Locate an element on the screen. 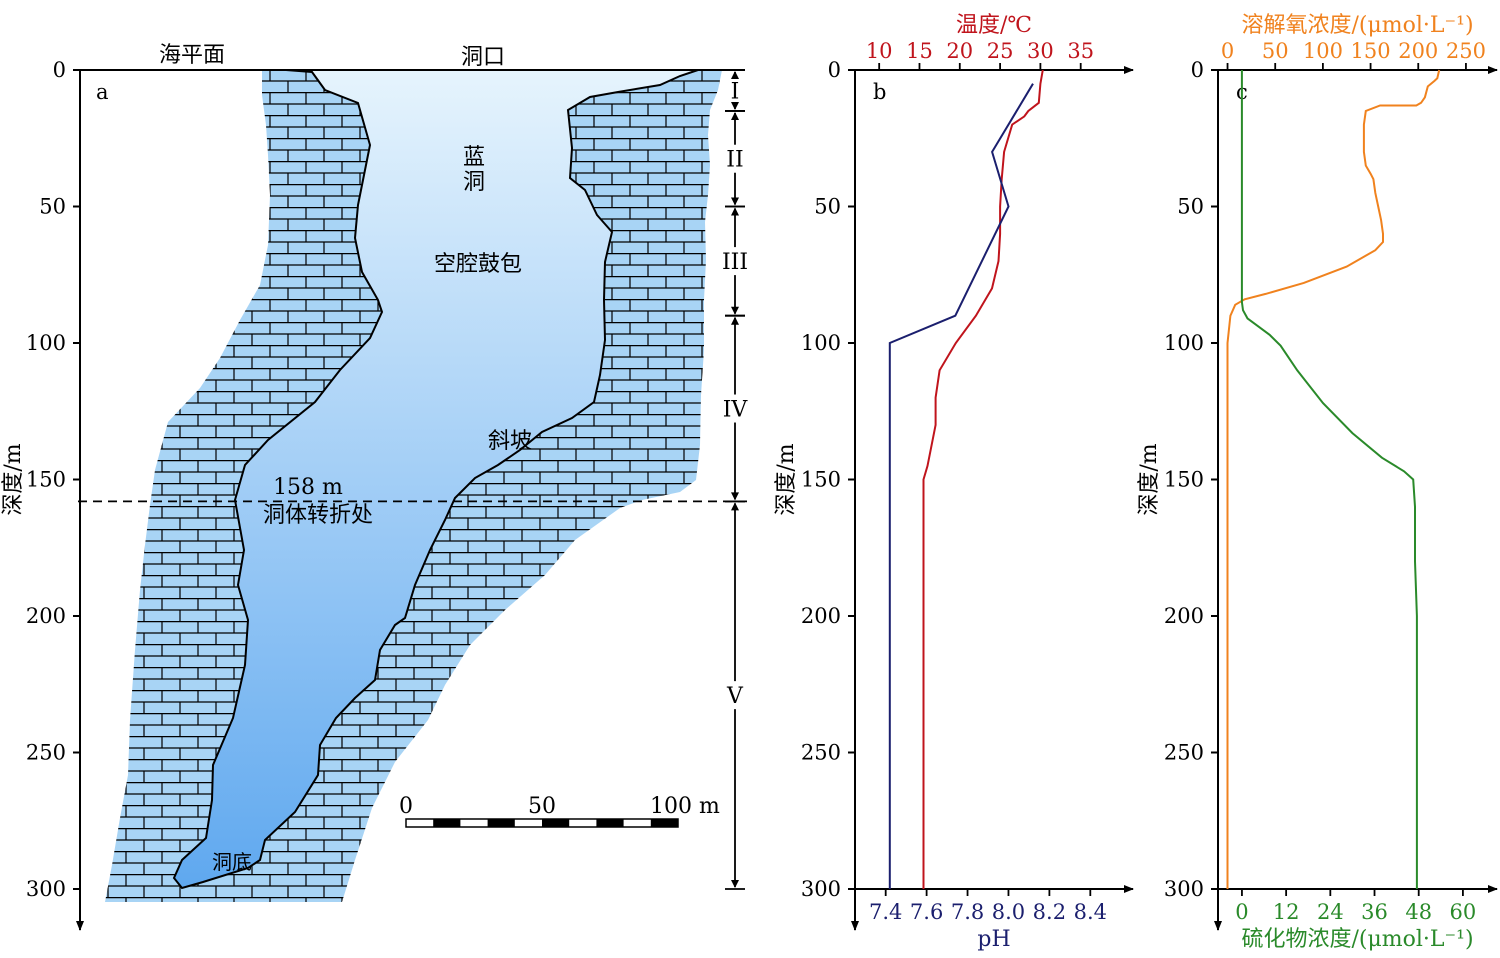  panel-c-y-tick-label: 150 is located at coordinates (1184, 480).